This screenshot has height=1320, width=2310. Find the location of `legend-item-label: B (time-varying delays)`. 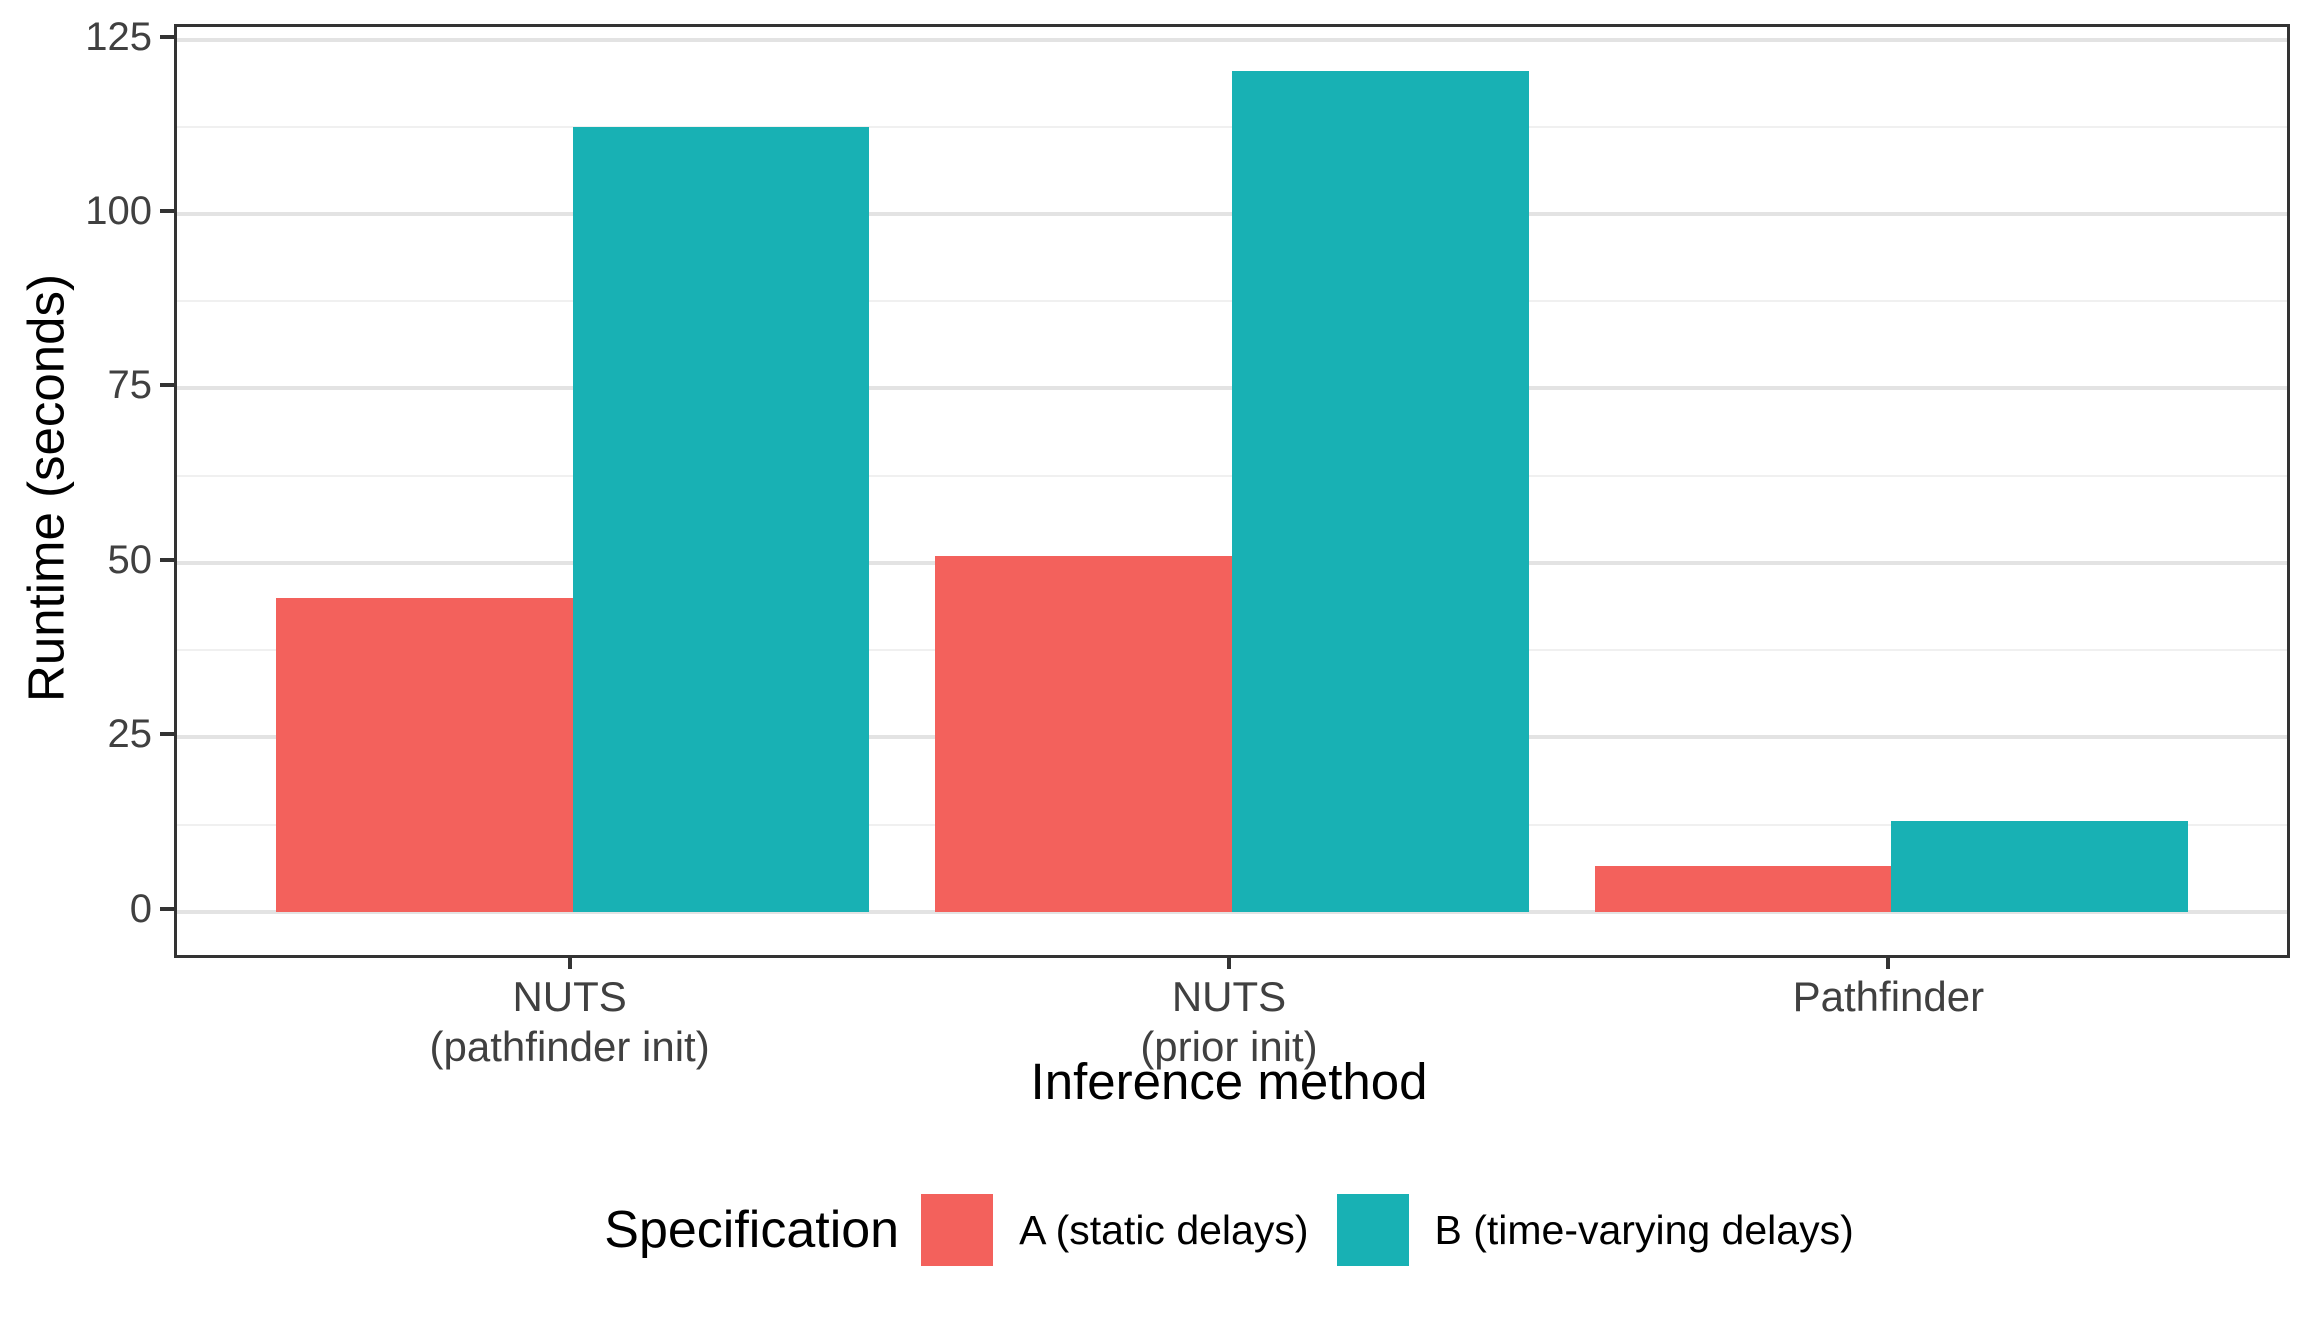

legend-item-label: B (time-varying delays) is located at coordinates (1644, 1229).